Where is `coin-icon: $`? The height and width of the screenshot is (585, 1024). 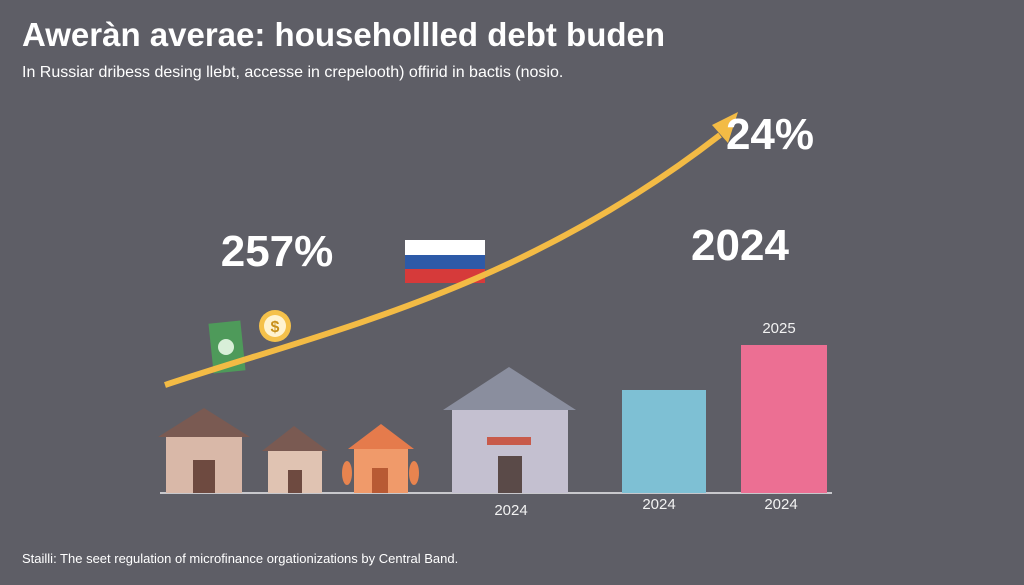 coin-icon: $ is located at coordinates (275, 326).